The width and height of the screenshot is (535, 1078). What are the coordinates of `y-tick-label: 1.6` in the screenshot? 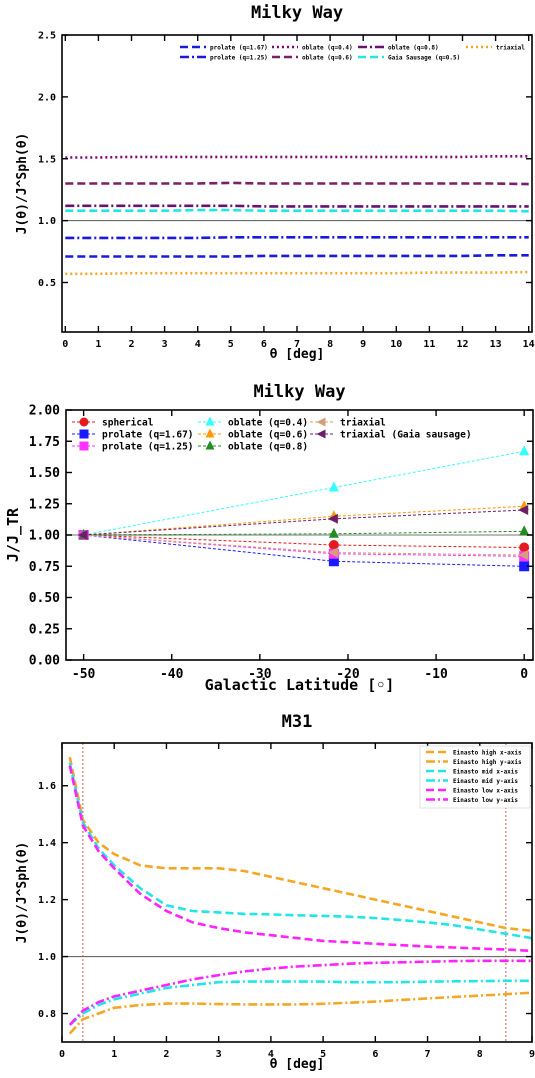 It's located at (47, 786).